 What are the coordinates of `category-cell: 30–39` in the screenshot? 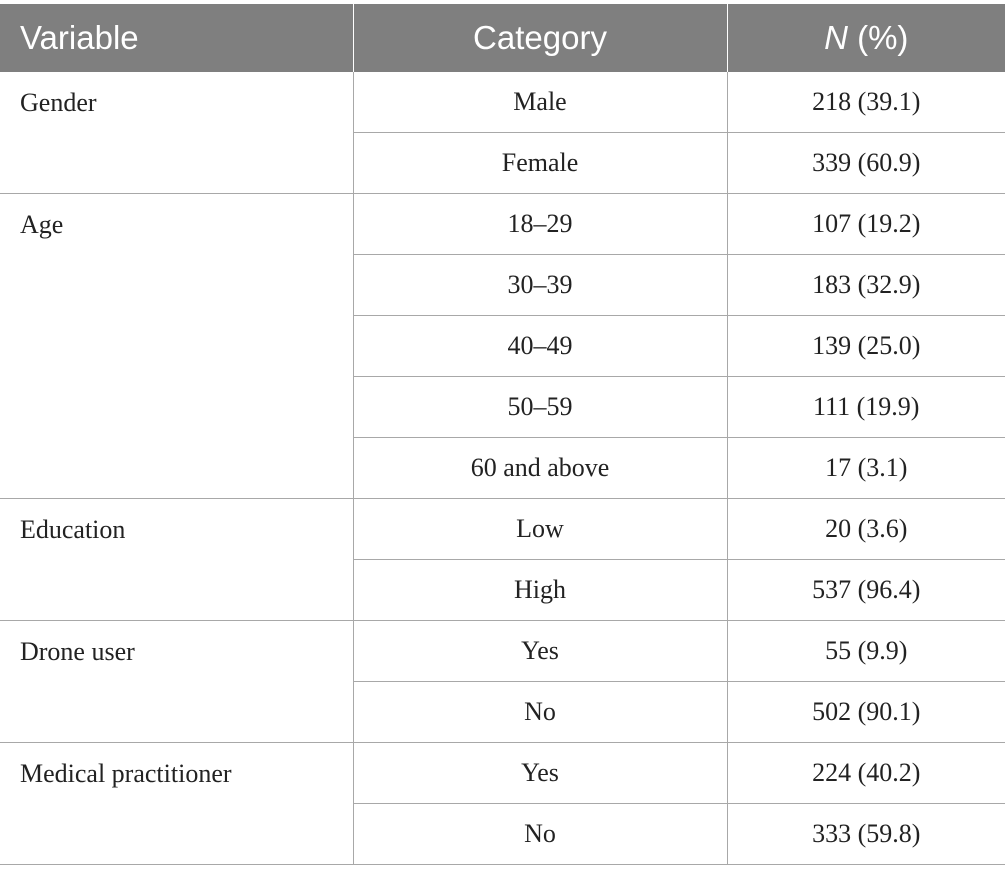 It's located at (539, 285).